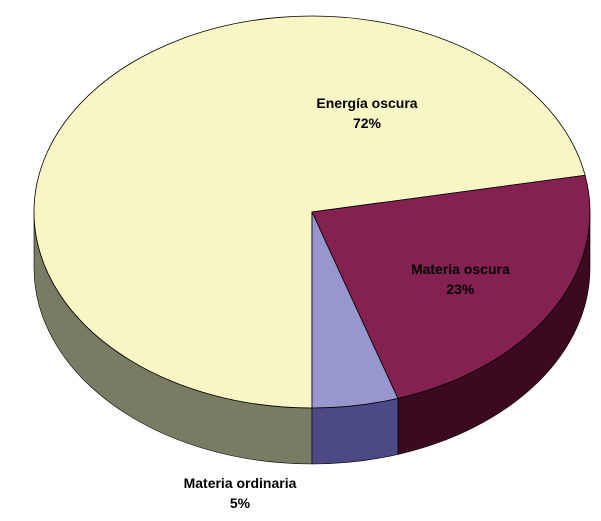 This screenshot has height=521, width=601. Describe the element at coordinates (460, 289) in the screenshot. I see `slice-value-materia-oscura: 23%` at that location.